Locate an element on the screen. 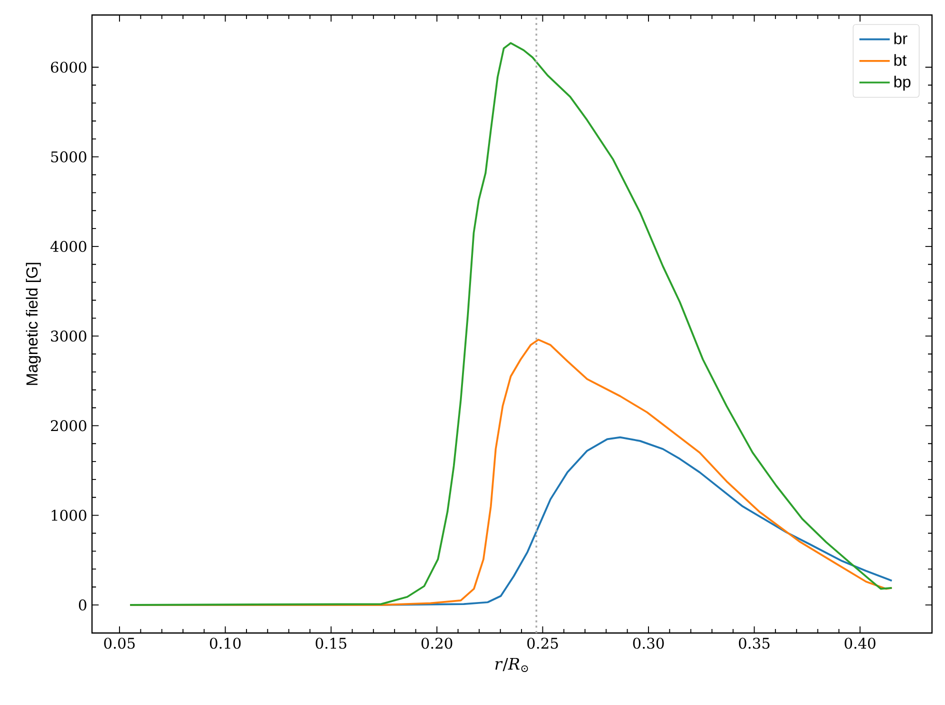 This screenshot has width=945, height=705. x-tick-label: 0.20 is located at coordinates (437, 643).